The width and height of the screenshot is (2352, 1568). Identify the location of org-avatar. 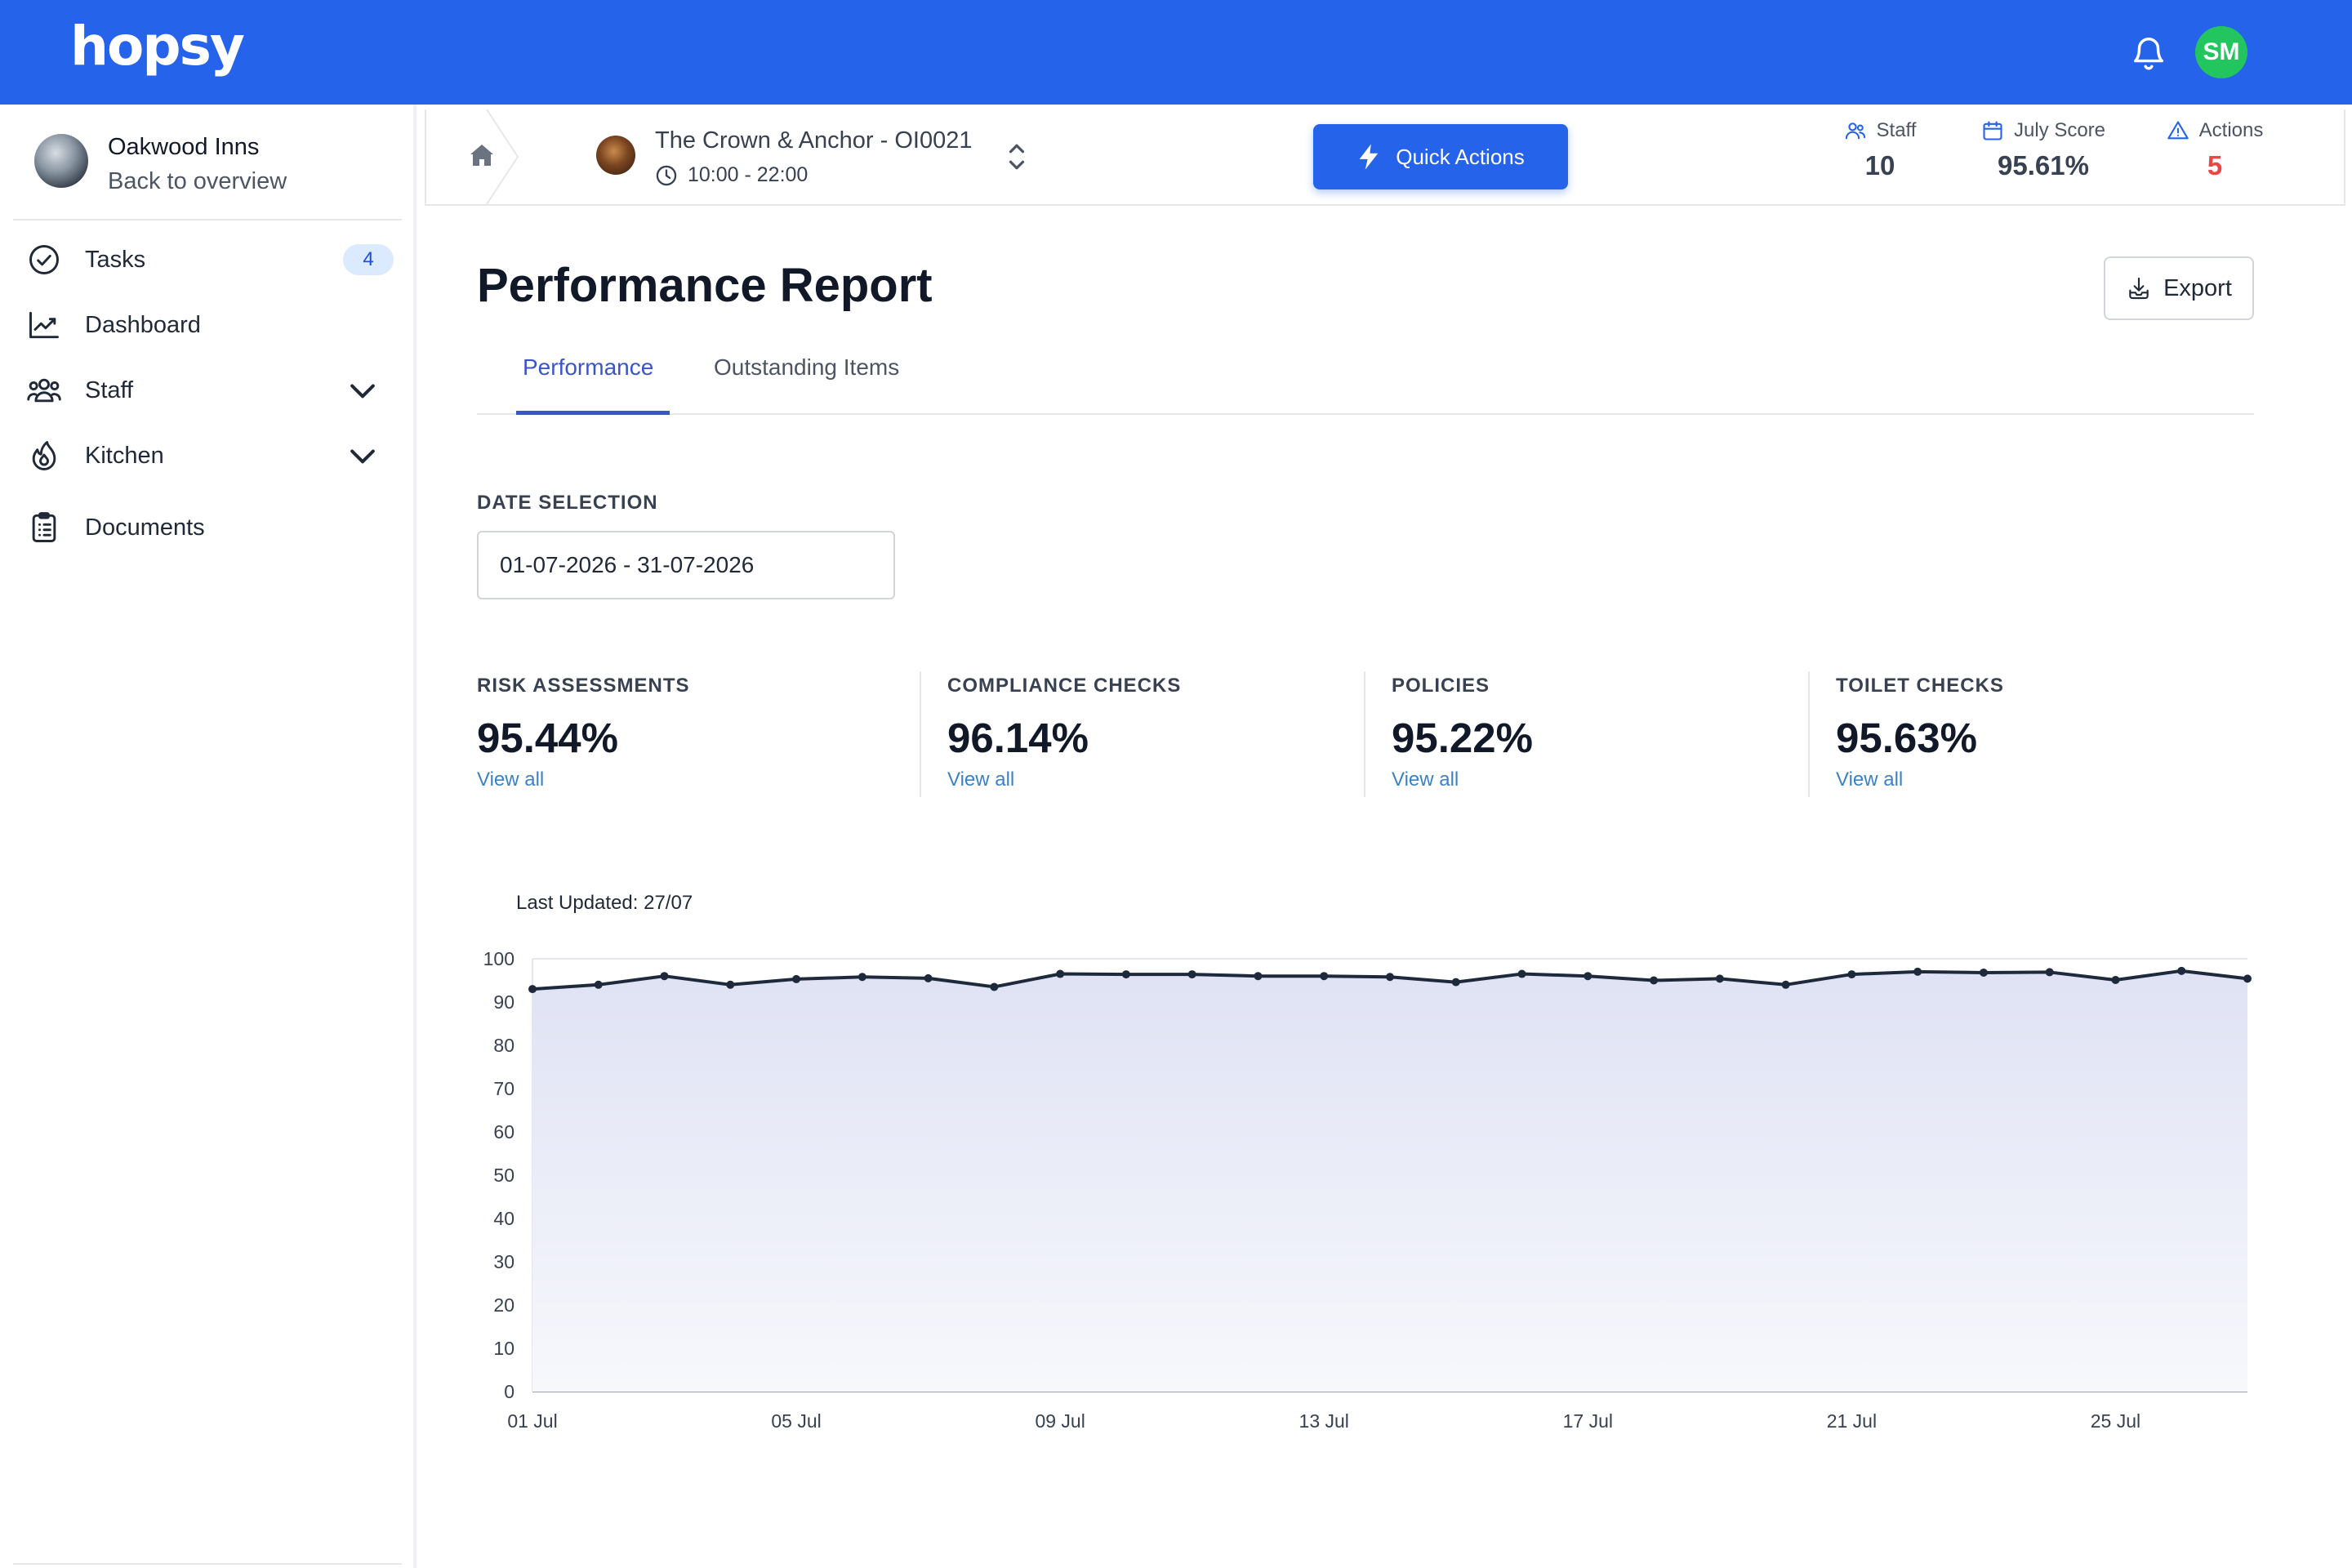
(61, 161).